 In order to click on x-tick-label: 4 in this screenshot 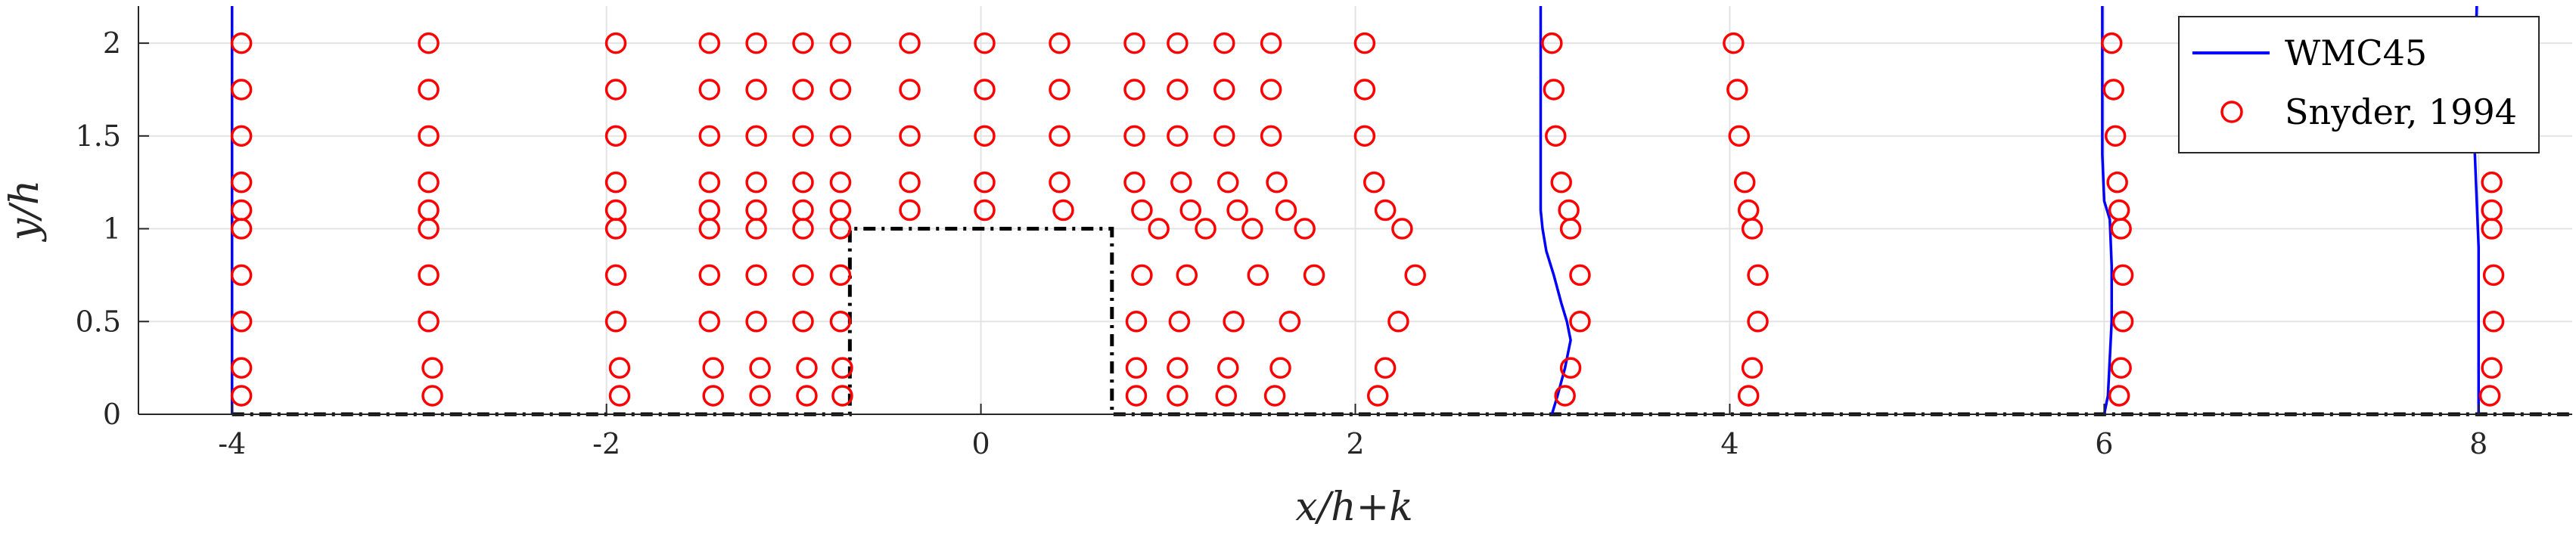, I will do `click(1729, 444)`.